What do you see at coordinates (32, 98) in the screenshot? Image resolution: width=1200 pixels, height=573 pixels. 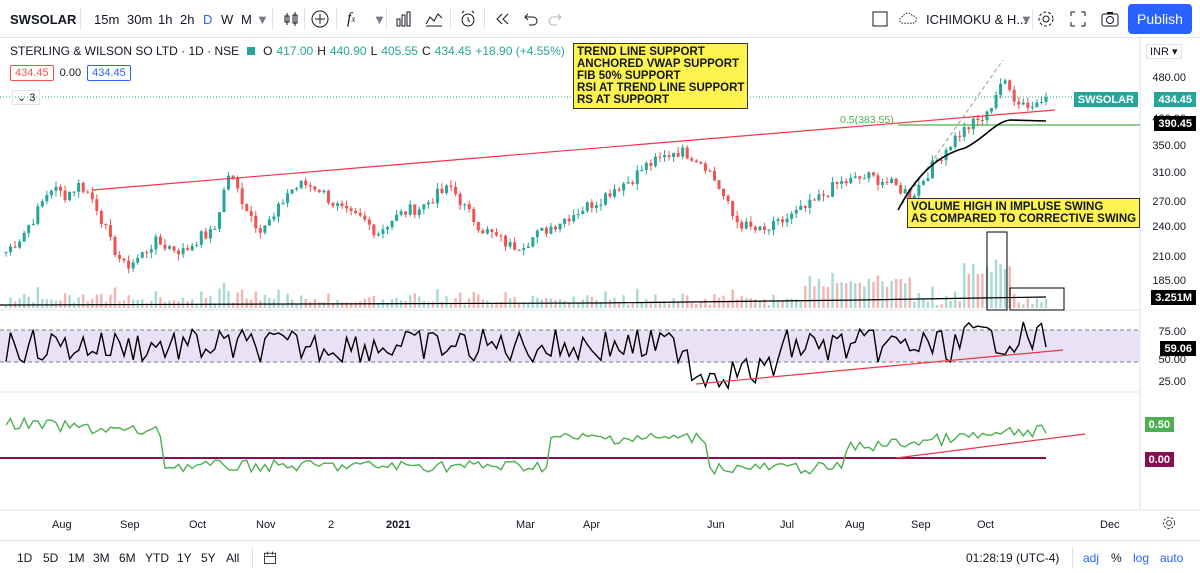 I see `collapse-count: 3` at bounding box center [32, 98].